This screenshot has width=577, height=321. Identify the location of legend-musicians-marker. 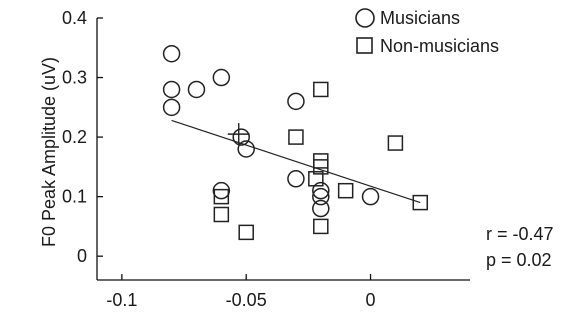
(365, 18).